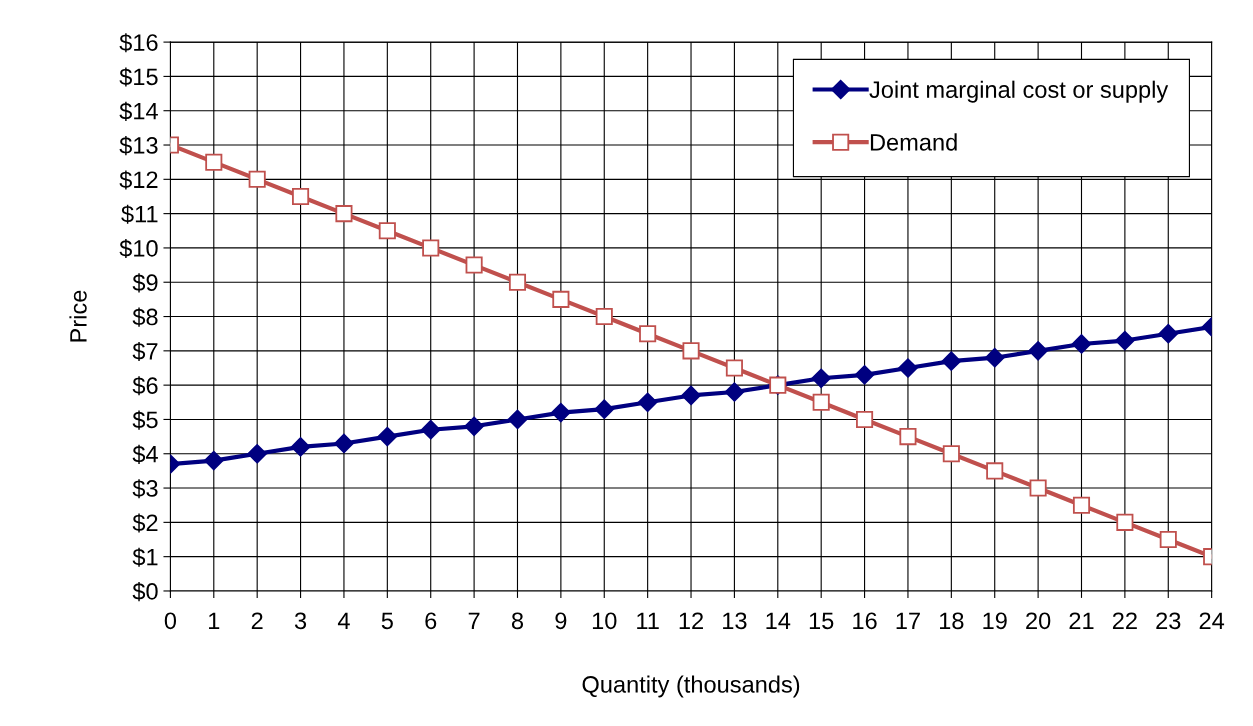  What do you see at coordinates (343, 620) in the screenshot?
I see `x-tick-label: 4` at bounding box center [343, 620].